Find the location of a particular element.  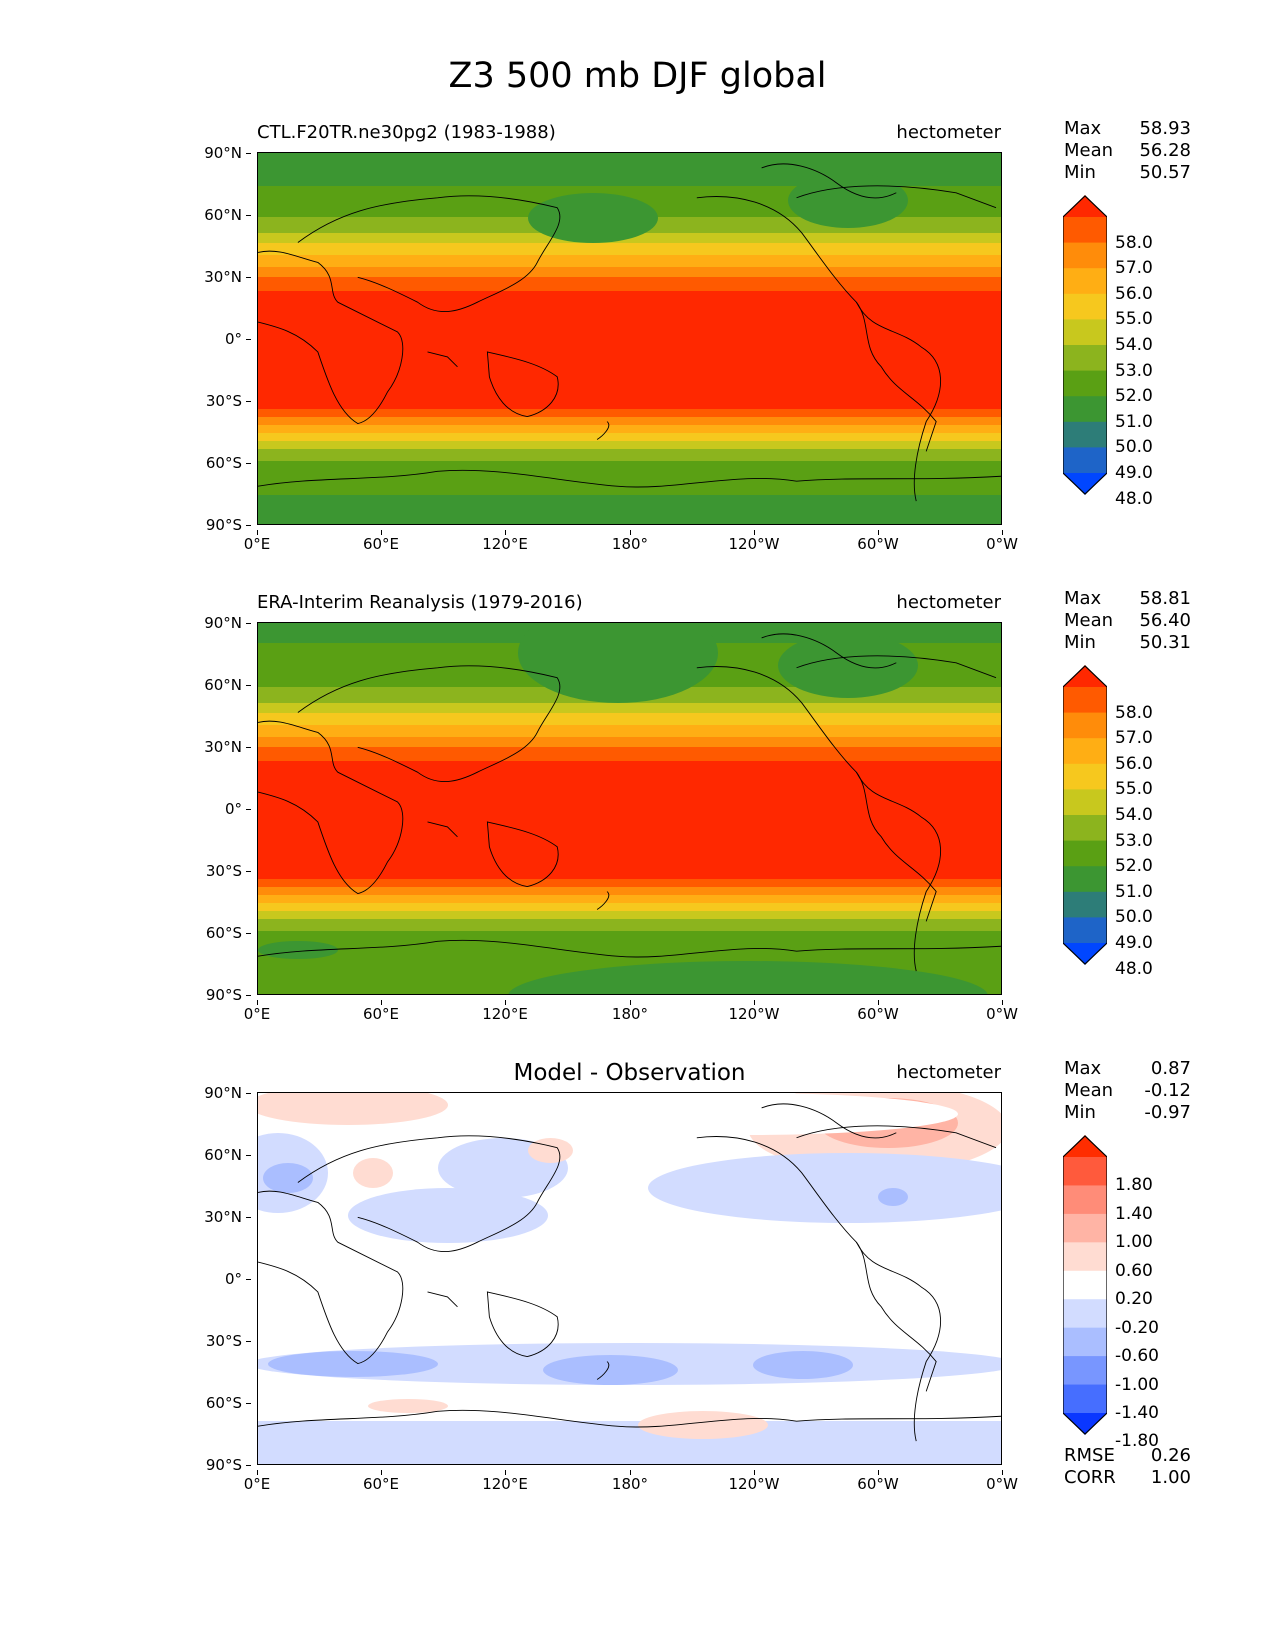

stat-label: Max is located at coordinates (1083, 598).